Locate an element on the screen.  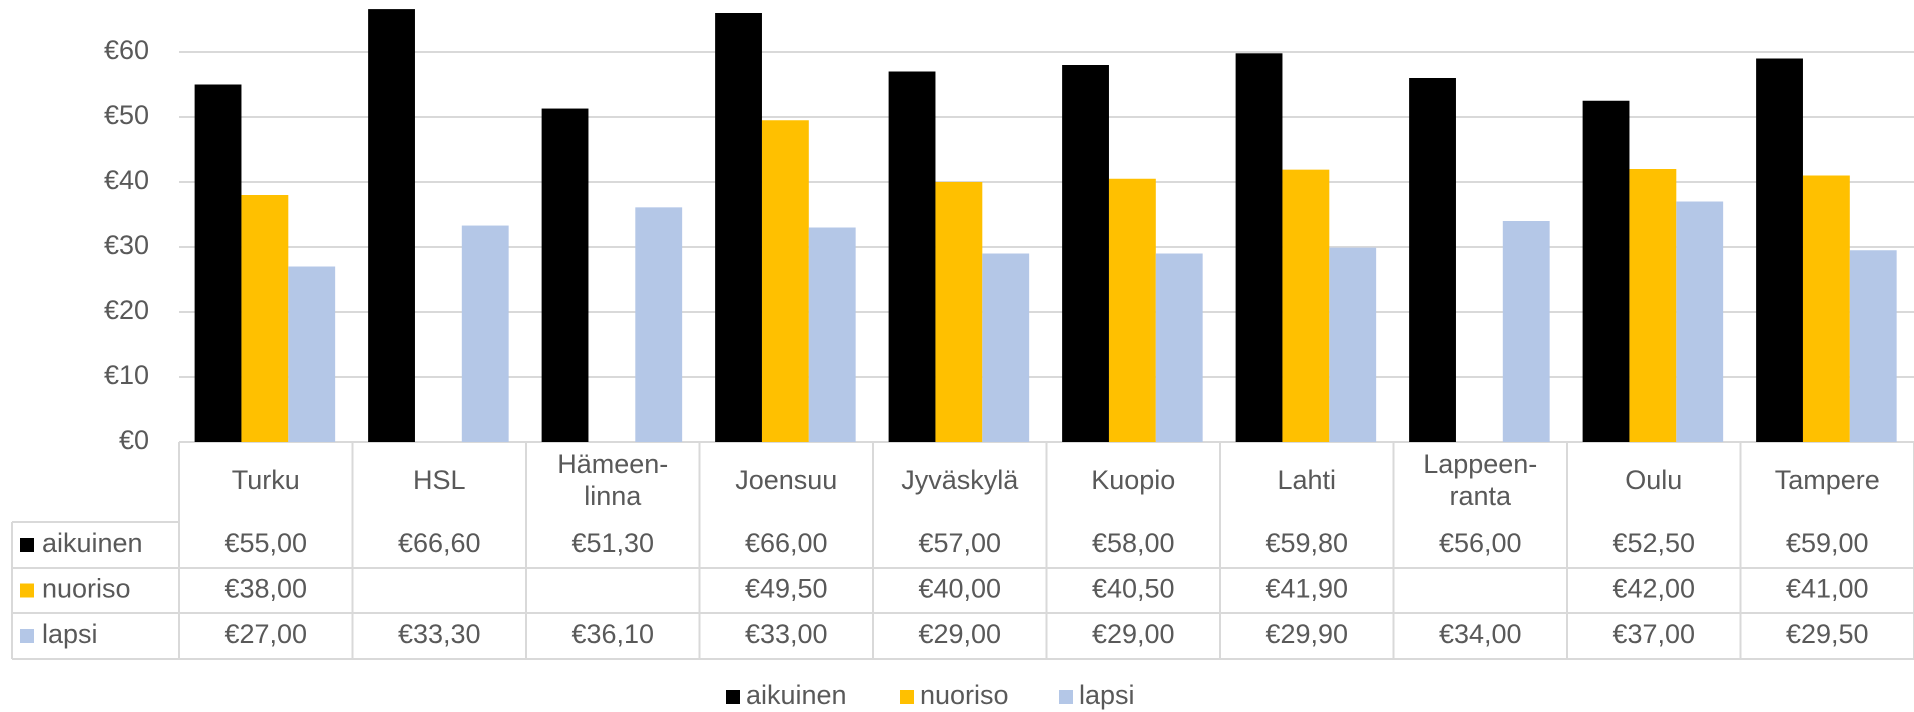
x-tick-label: Tampere is located at coordinates (1827, 480).